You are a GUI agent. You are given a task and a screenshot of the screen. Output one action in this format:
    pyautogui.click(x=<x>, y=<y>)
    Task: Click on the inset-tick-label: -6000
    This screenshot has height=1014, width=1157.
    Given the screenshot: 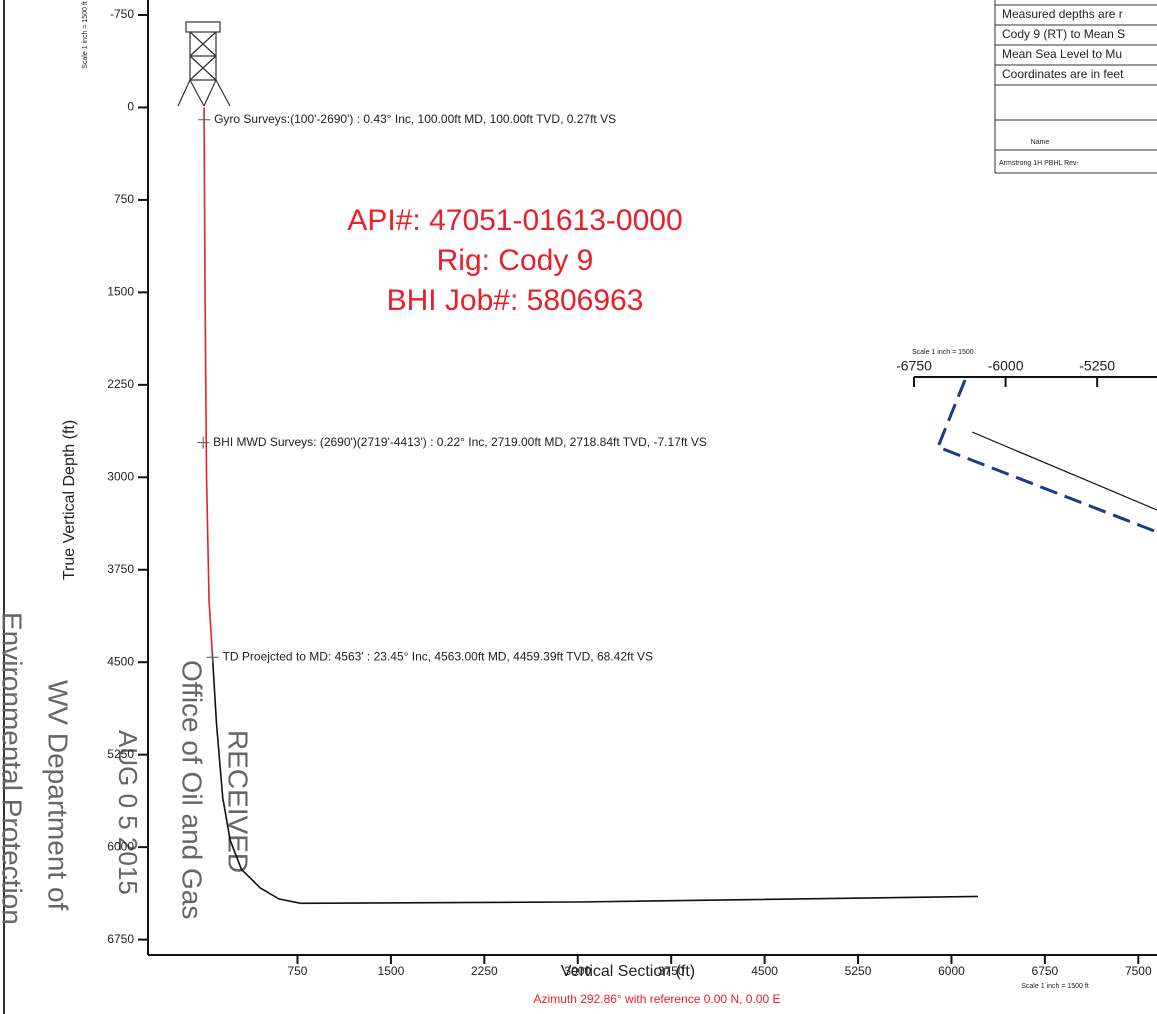 What is the action you would take?
    pyautogui.click(x=1006, y=366)
    